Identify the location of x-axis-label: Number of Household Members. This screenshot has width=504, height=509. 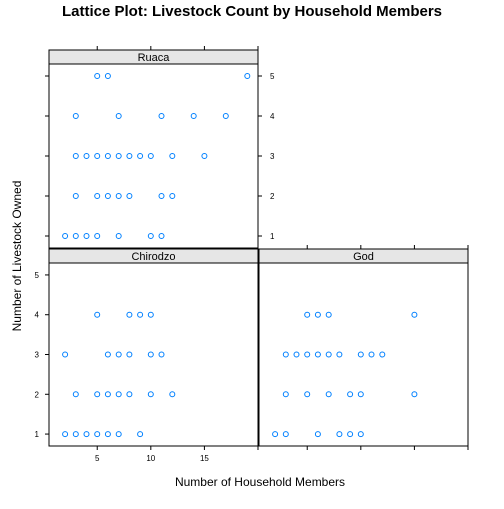
(260, 482).